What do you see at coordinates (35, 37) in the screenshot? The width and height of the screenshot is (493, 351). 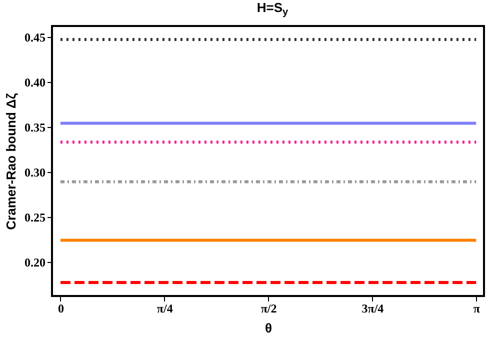 I see `y-tick-label: 0.45` at bounding box center [35, 37].